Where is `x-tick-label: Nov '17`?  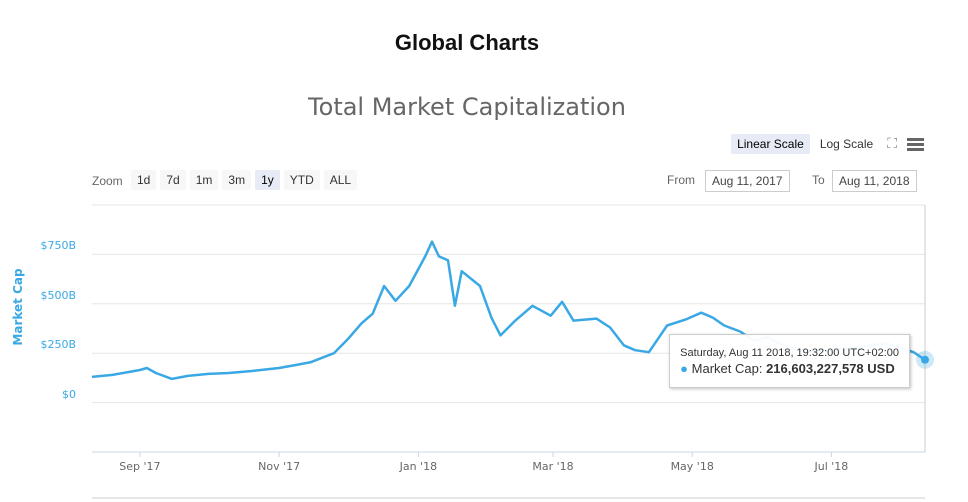
x-tick-label: Nov '17 is located at coordinates (279, 466).